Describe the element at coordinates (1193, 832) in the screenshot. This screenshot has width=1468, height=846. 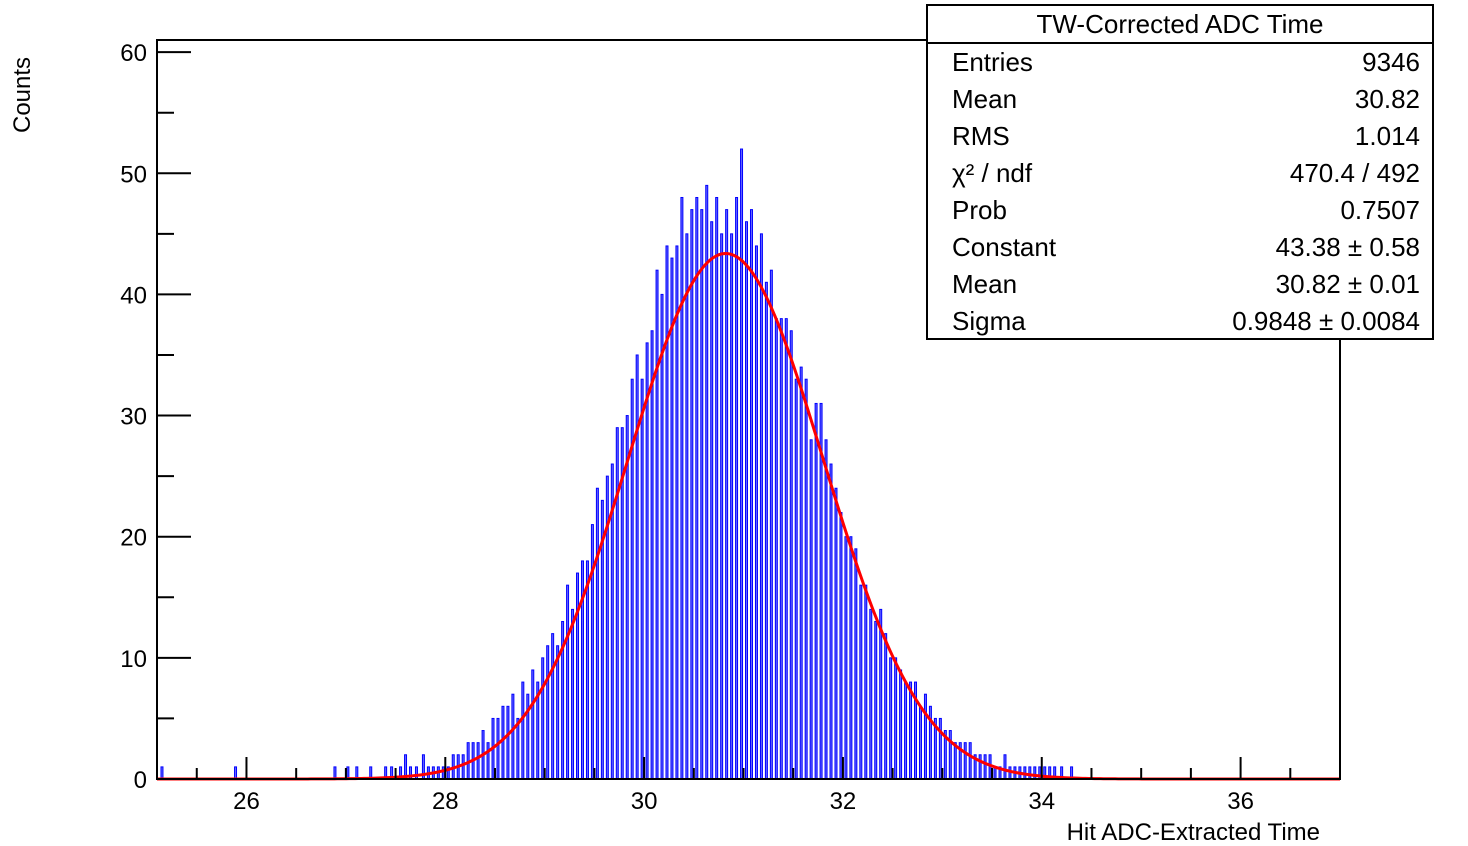
I see `x-axis-title: Hit ADC-Extracted Time` at that location.